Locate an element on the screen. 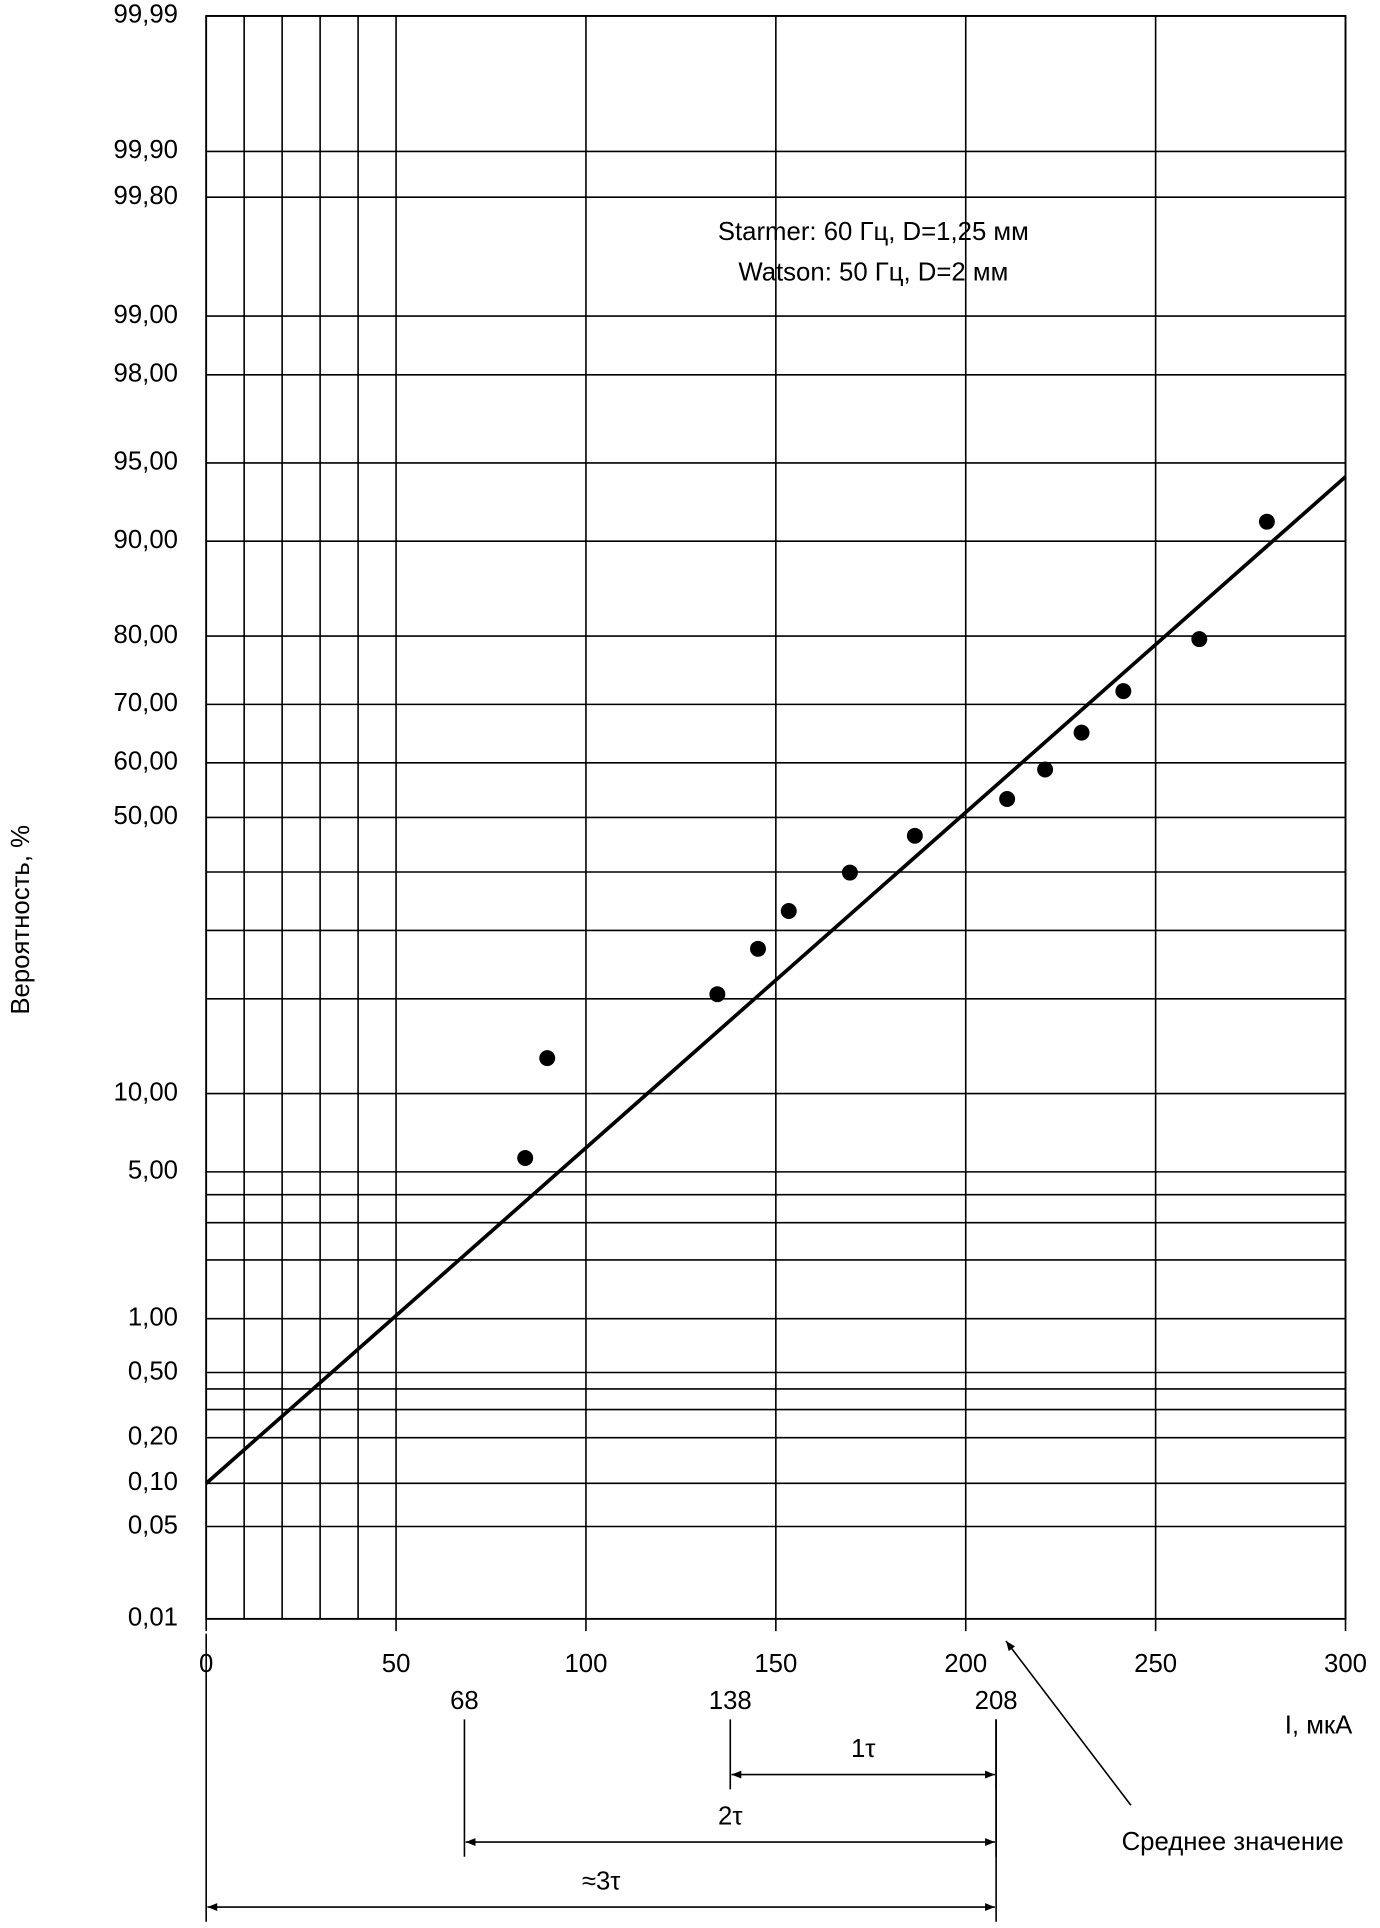 Image resolution: width=1380 pixels, height=1928 pixels. marker-label: 68 is located at coordinates (464, 1701).